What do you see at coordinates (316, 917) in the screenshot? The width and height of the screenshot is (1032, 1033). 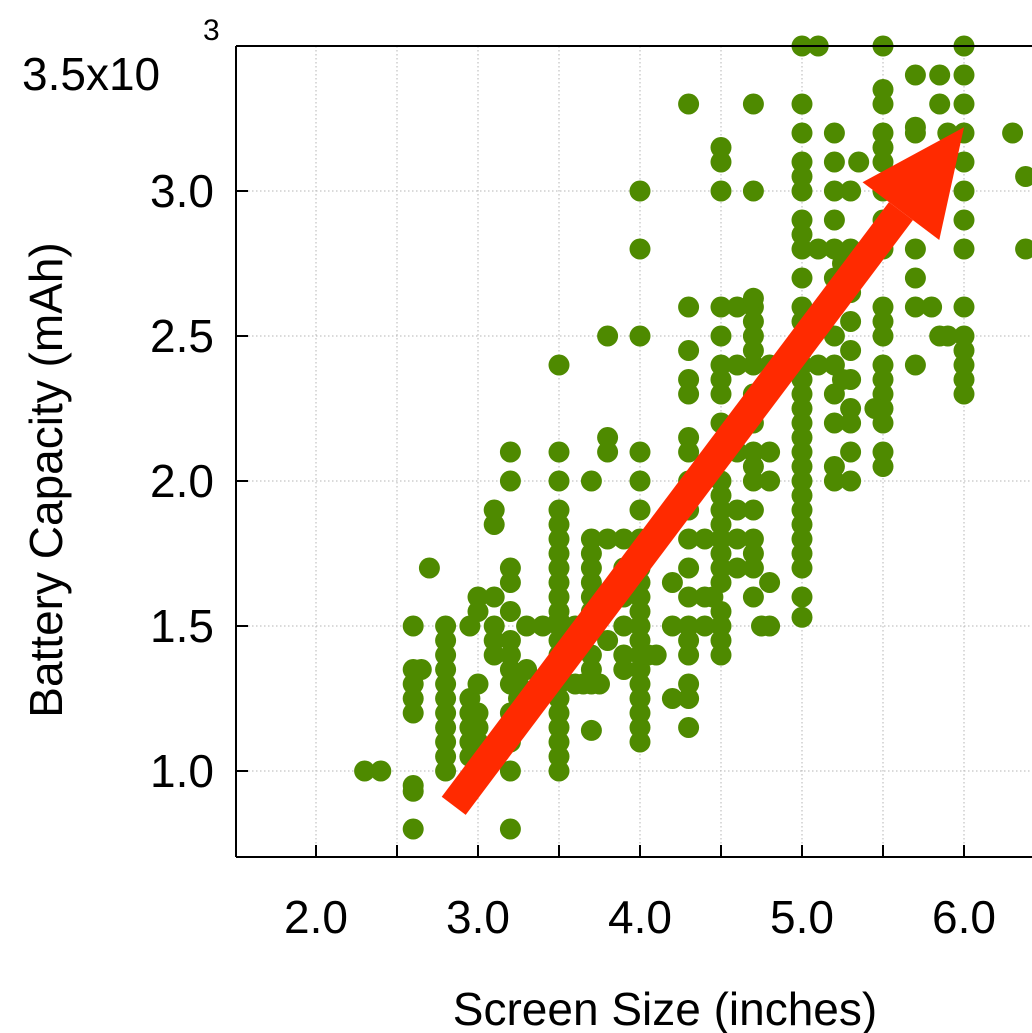 I see `x-tick-label-0: 2.0` at bounding box center [316, 917].